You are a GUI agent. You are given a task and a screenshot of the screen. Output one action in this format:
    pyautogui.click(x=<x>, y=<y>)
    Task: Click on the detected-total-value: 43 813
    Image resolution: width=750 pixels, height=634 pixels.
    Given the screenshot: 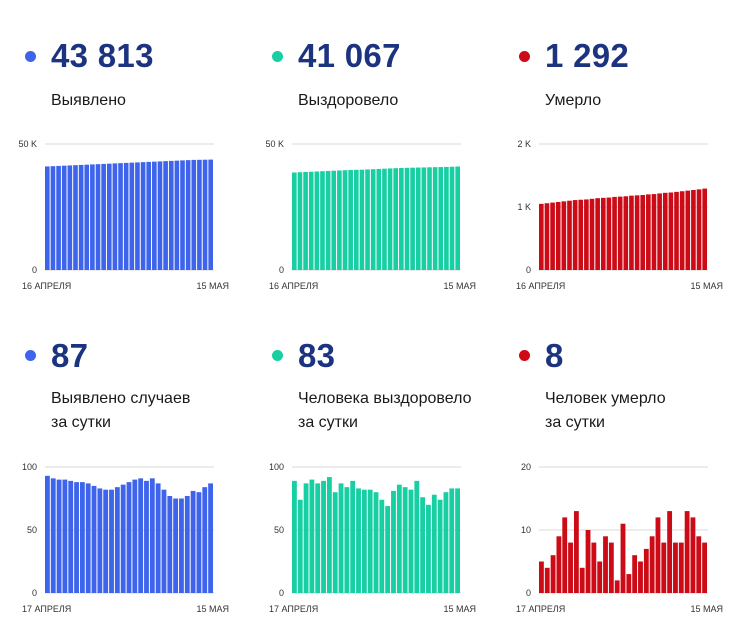 What is the action you would take?
    pyautogui.click(x=102, y=55)
    